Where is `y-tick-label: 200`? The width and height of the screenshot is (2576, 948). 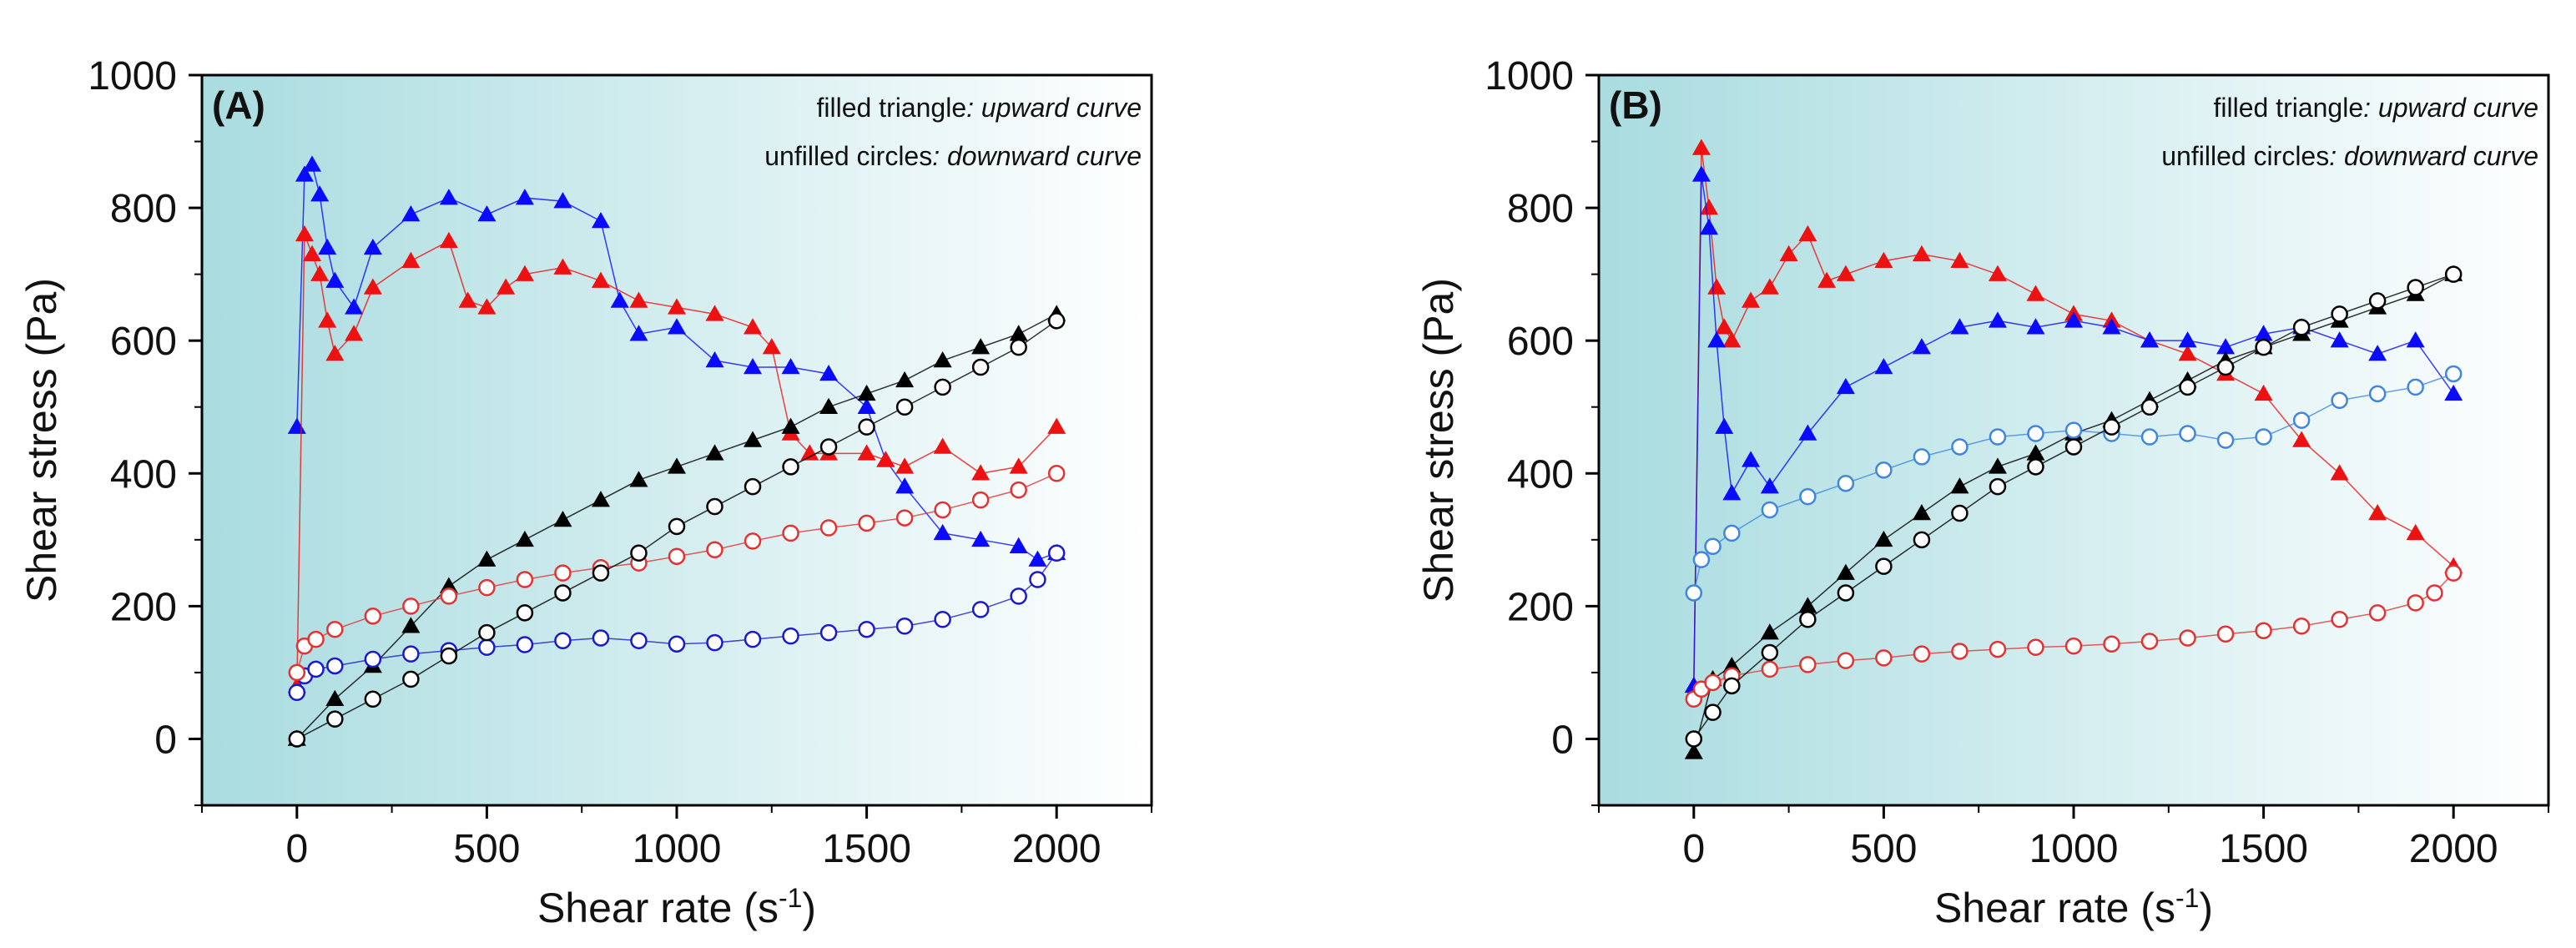
y-tick-label: 200 is located at coordinates (1541, 607).